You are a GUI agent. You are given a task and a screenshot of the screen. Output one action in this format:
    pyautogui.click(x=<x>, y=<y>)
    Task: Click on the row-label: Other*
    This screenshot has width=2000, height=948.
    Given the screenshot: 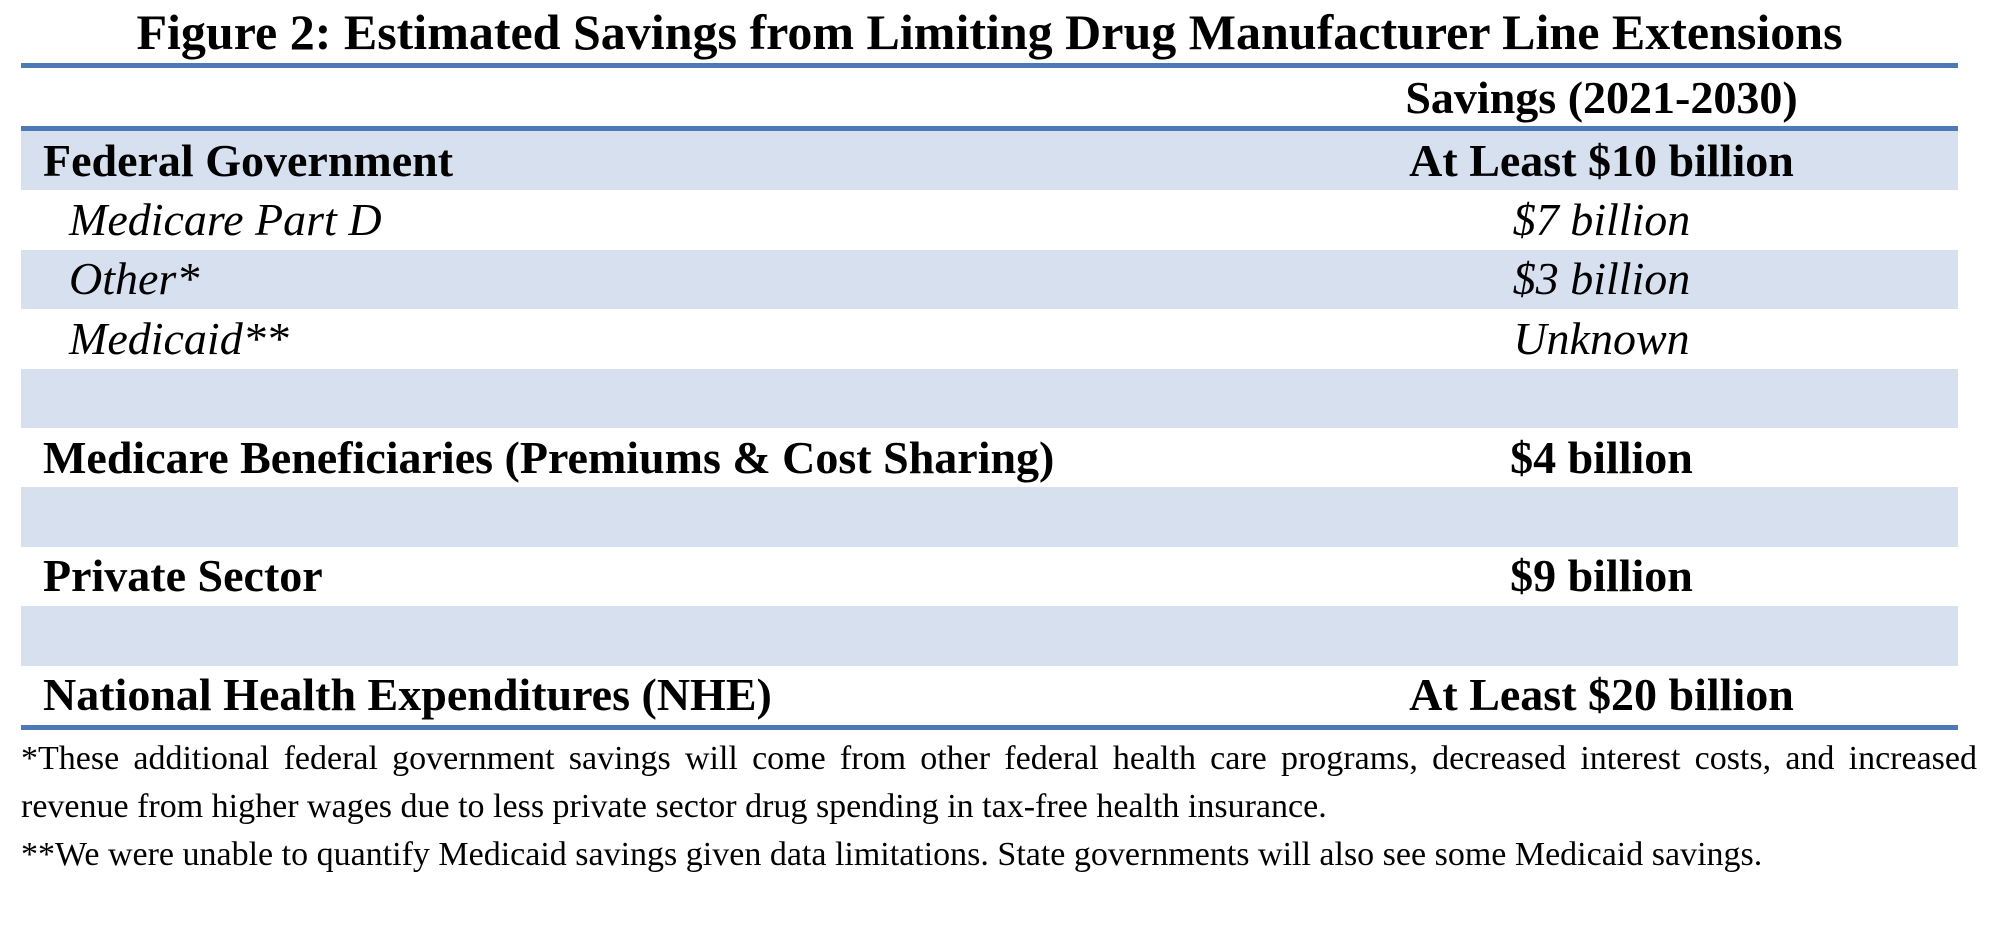 What is the action you would take?
    pyautogui.click(x=134, y=279)
    